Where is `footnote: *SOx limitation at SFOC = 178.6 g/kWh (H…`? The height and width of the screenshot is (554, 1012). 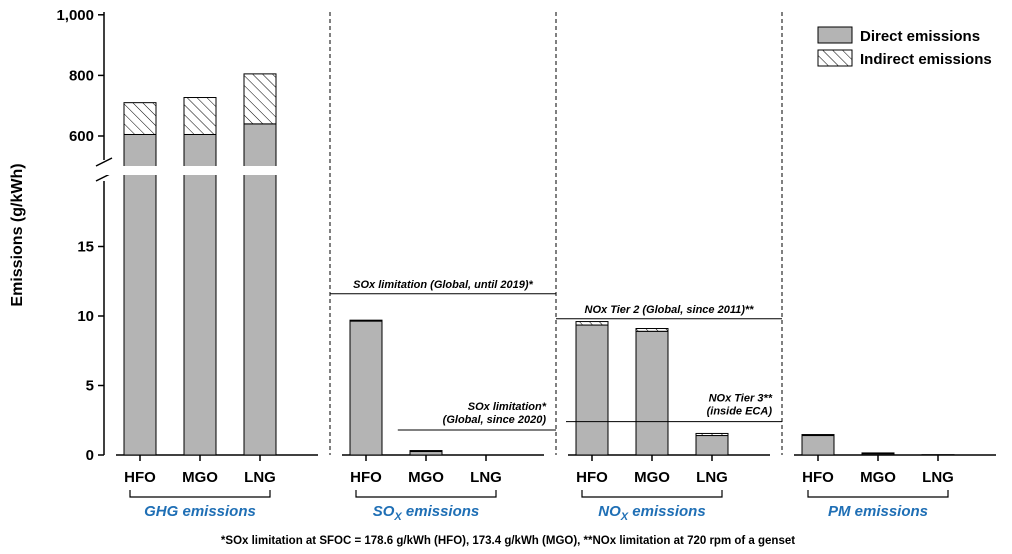 footnote: *SOx limitation at SFOC = 178.6 g/kWh (H… is located at coordinates (508, 541).